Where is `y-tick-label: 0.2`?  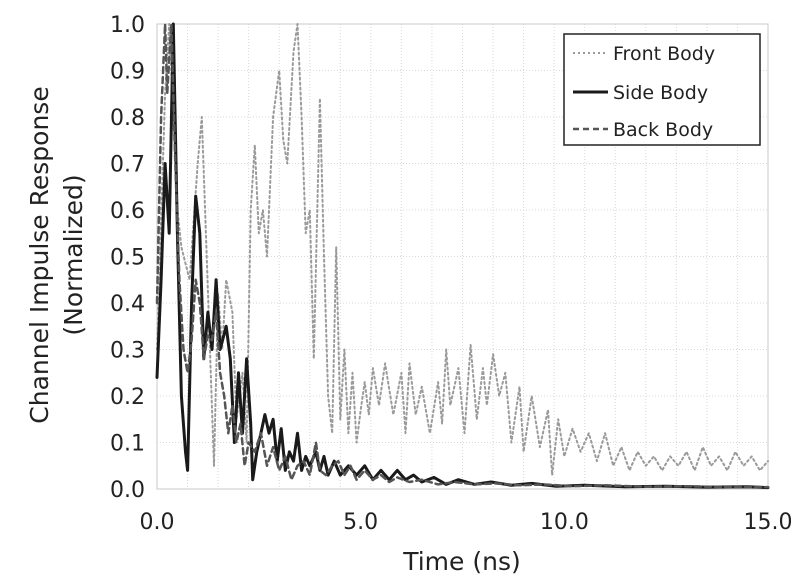
y-tick-label: 0.2 is located at coordinates (127, 397).